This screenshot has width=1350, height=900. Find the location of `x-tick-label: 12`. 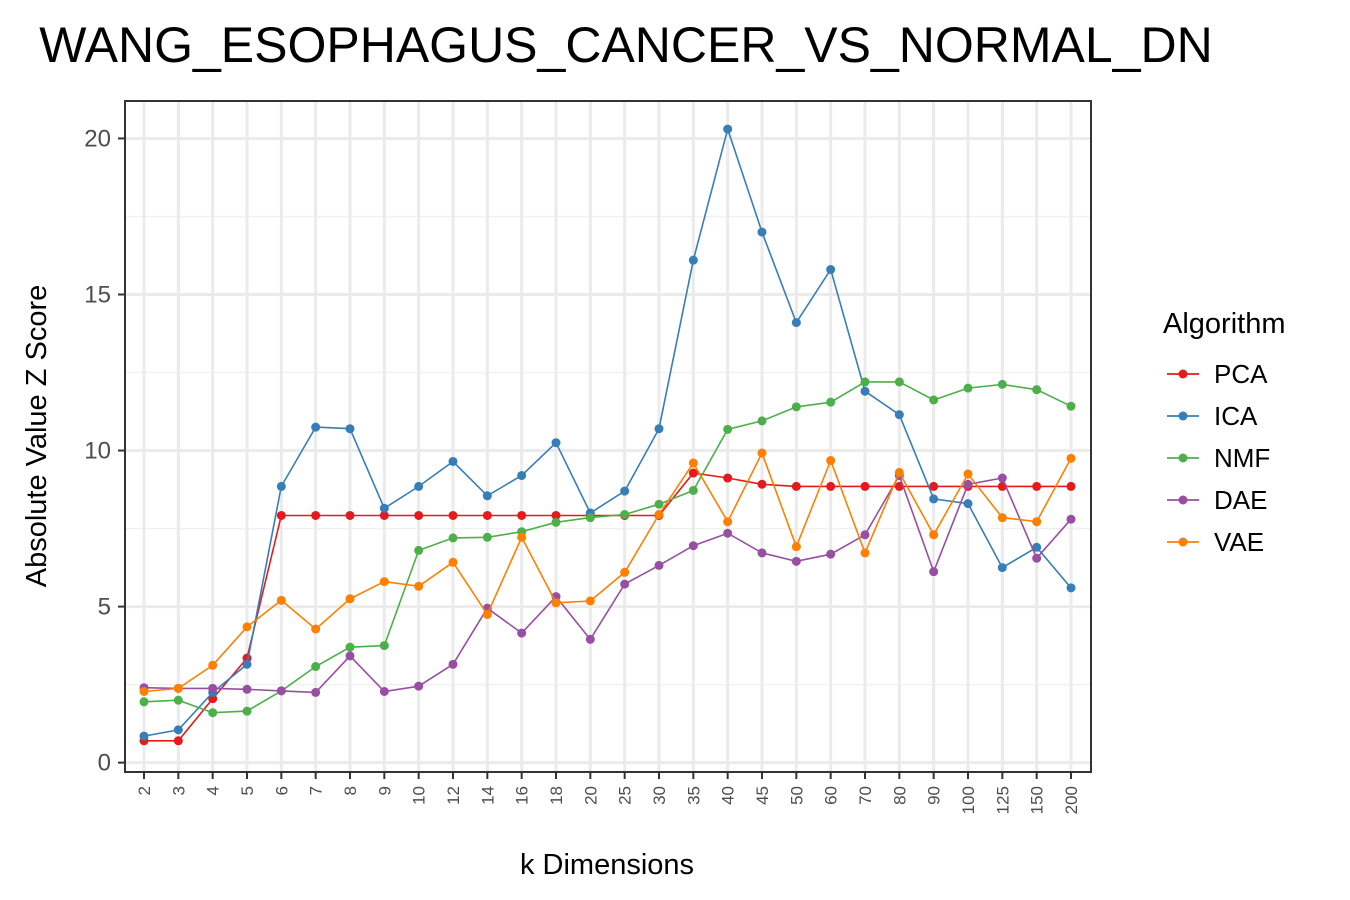

x-tick-label: 12 is located at coordinates (453, 795).